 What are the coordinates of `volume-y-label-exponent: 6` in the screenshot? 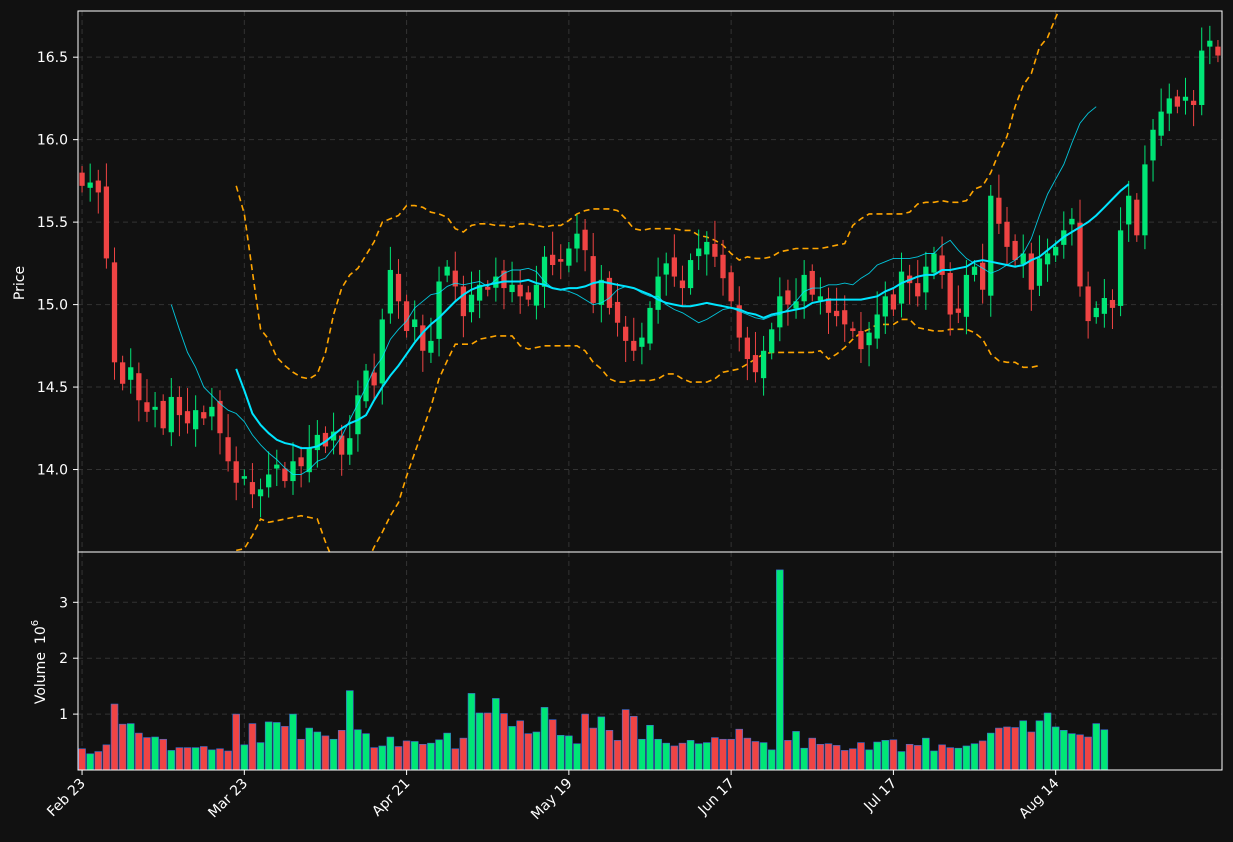 It's located at (35, 623).